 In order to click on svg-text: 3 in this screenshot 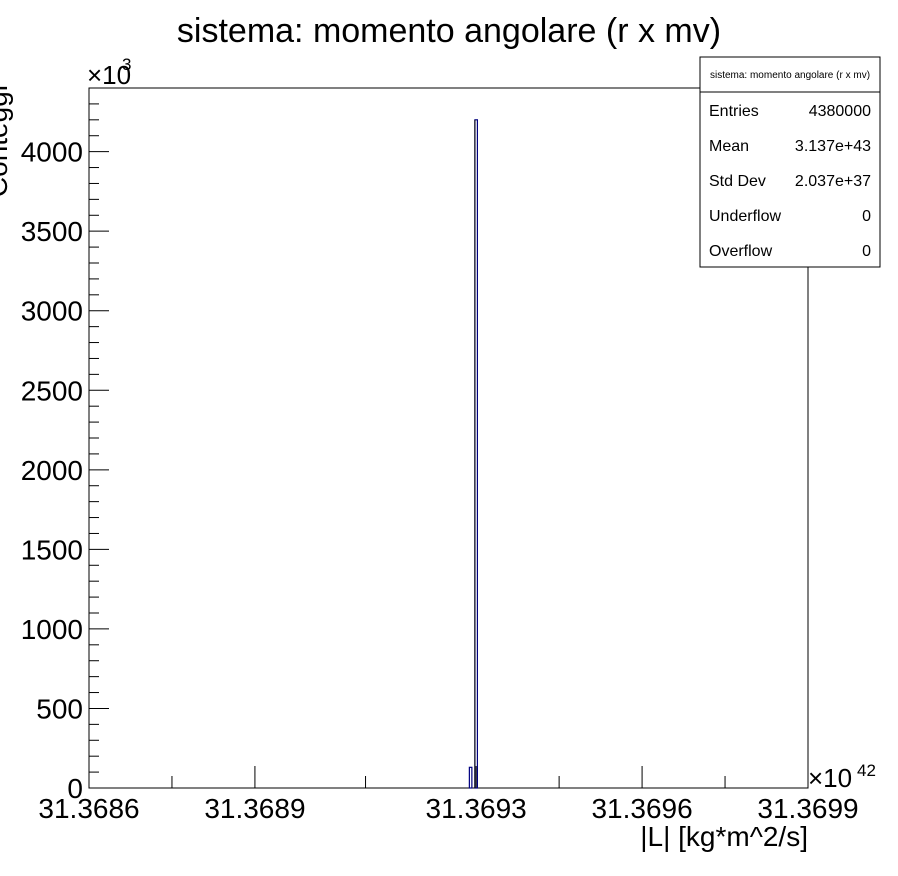, I will do `click(126, 64)`.